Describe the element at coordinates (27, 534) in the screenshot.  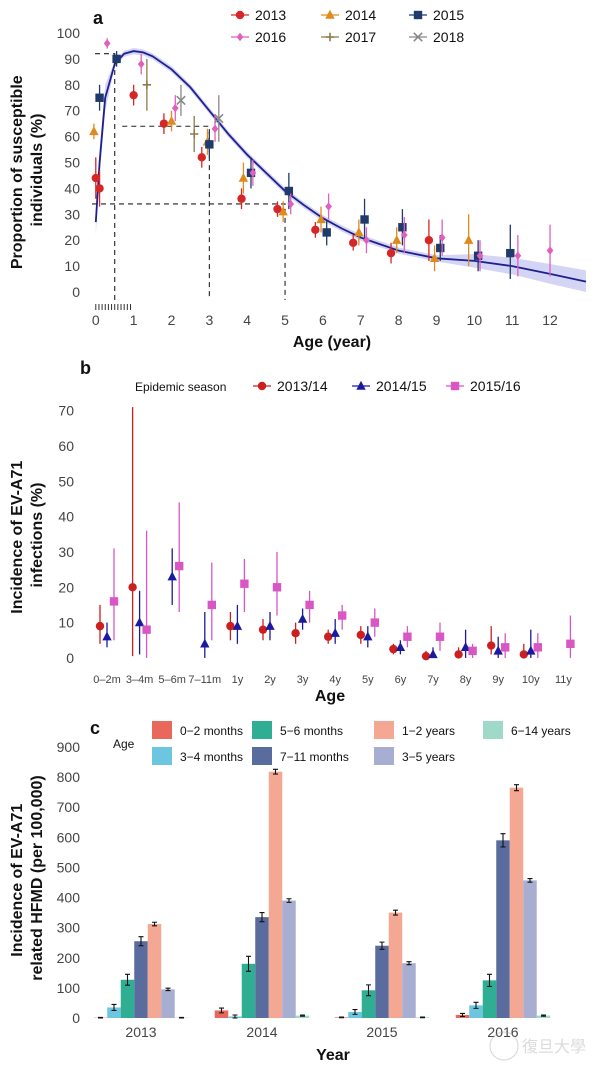
I see `panel-b-ylabel: Incidence of EV-A71 infections (%)` at that location.